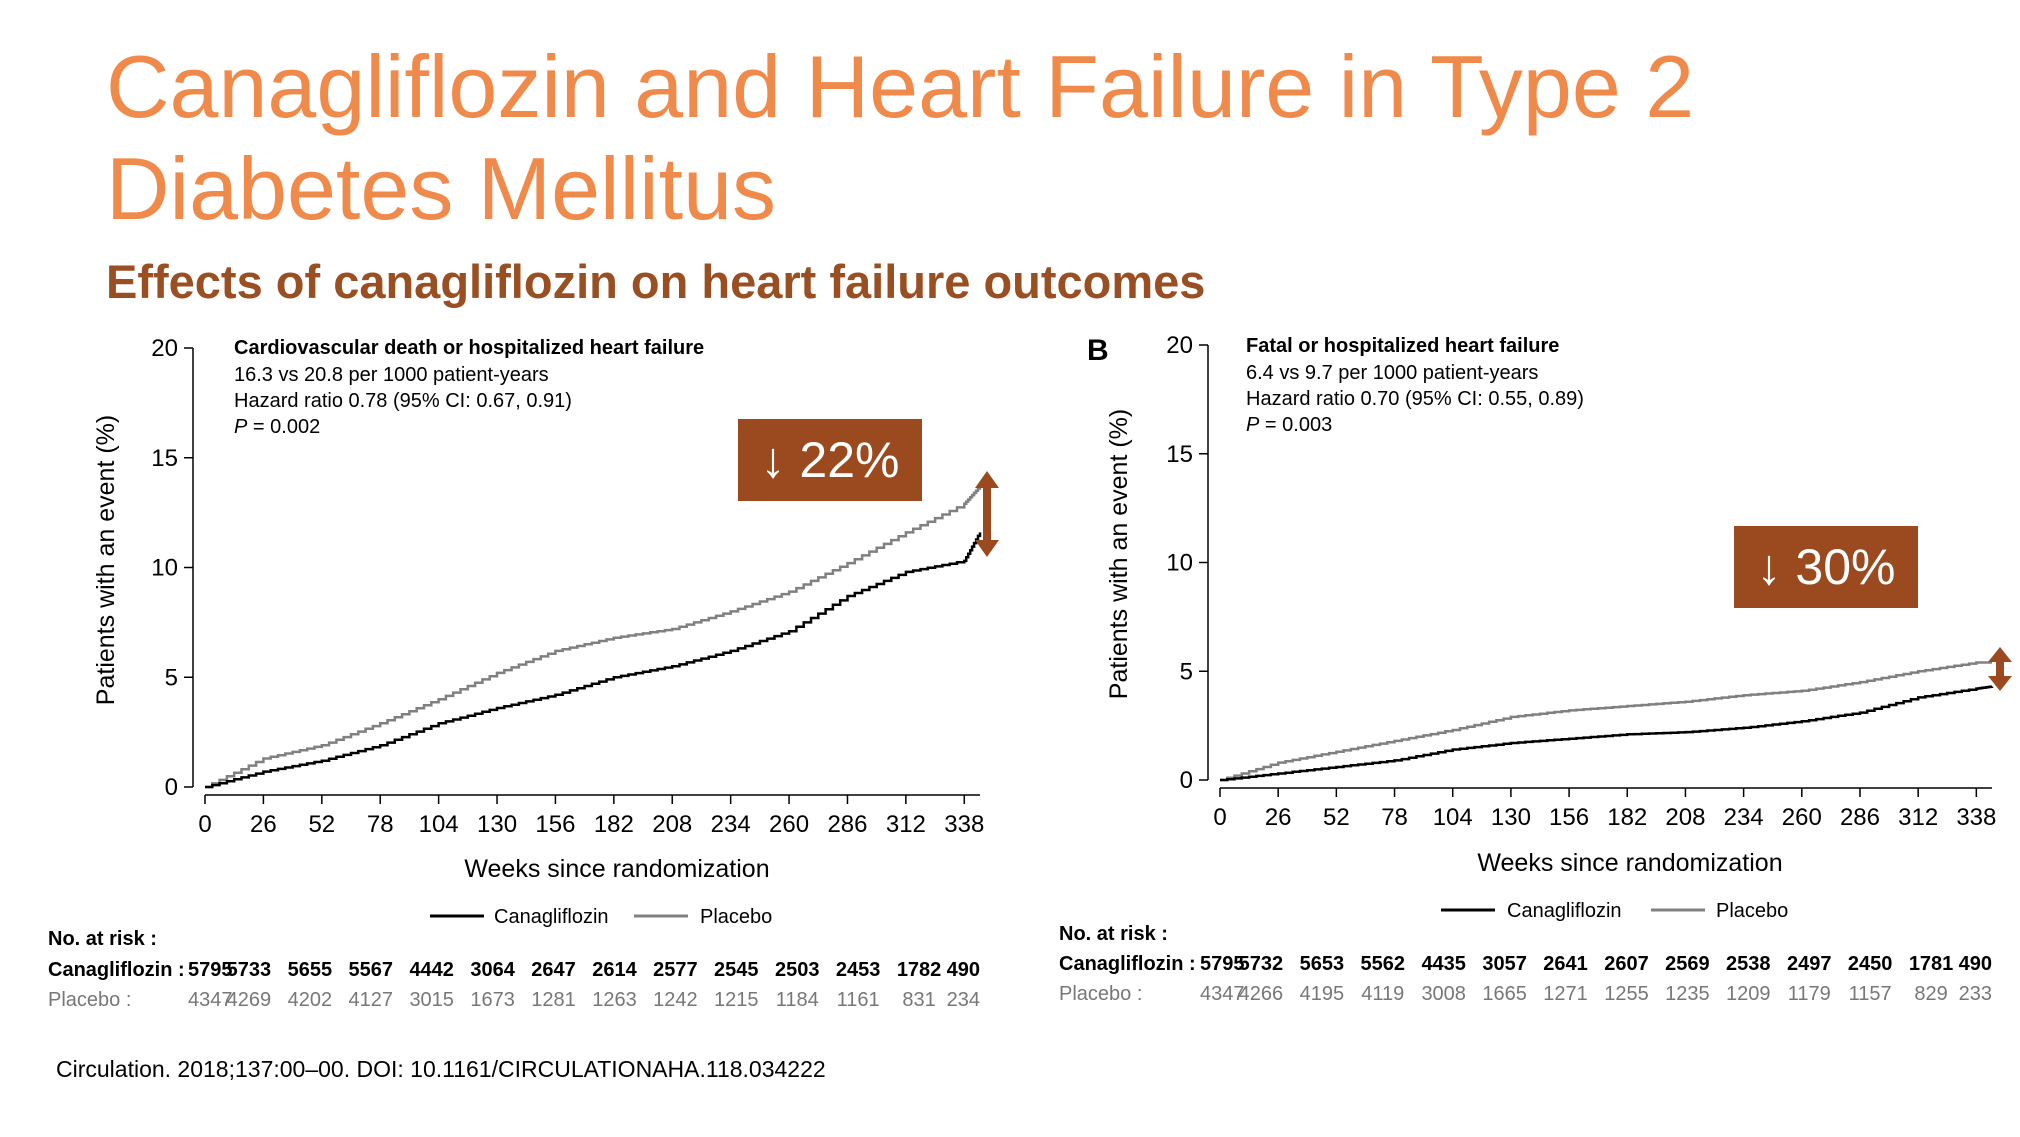 The image size is (2020, 1137). I want to click on risk-cell: 1209, so click(1748, 994).